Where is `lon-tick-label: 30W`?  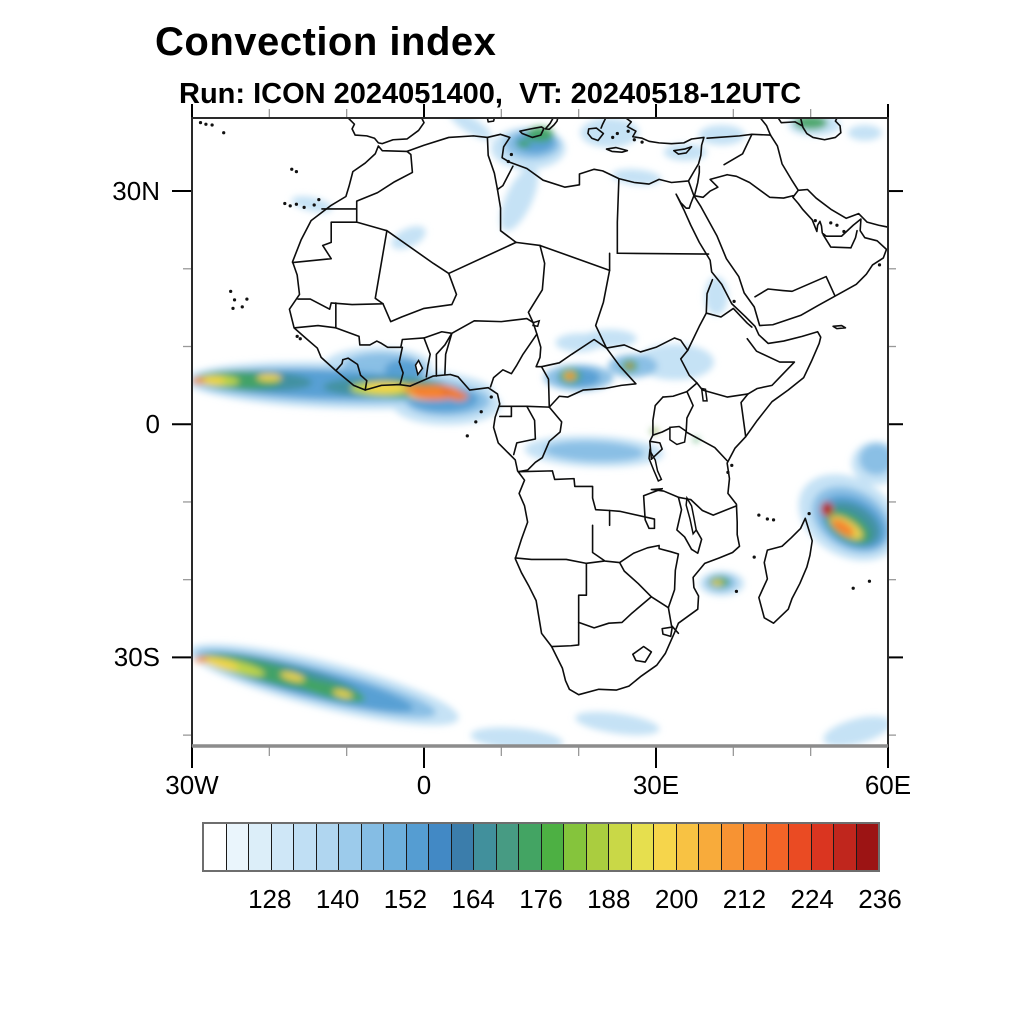 lon-tick-label: 30W is located at coordinates (192, 785).